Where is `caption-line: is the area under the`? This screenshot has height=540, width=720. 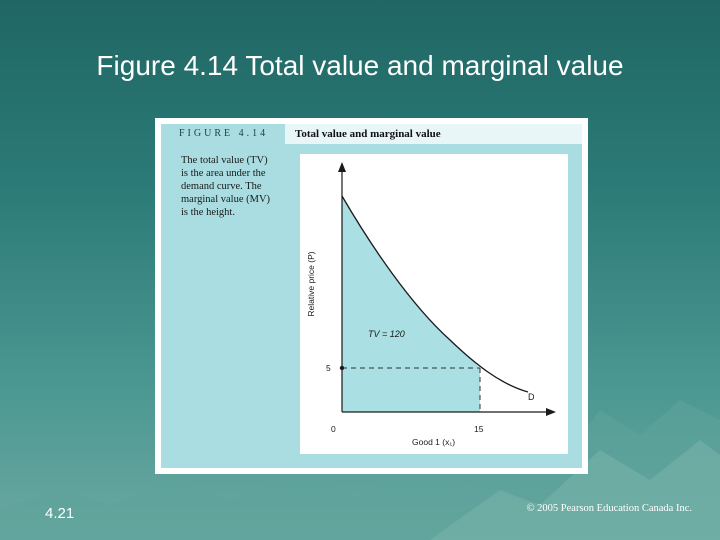
caption-line: is the area under the is located at coordinates (223, 173).